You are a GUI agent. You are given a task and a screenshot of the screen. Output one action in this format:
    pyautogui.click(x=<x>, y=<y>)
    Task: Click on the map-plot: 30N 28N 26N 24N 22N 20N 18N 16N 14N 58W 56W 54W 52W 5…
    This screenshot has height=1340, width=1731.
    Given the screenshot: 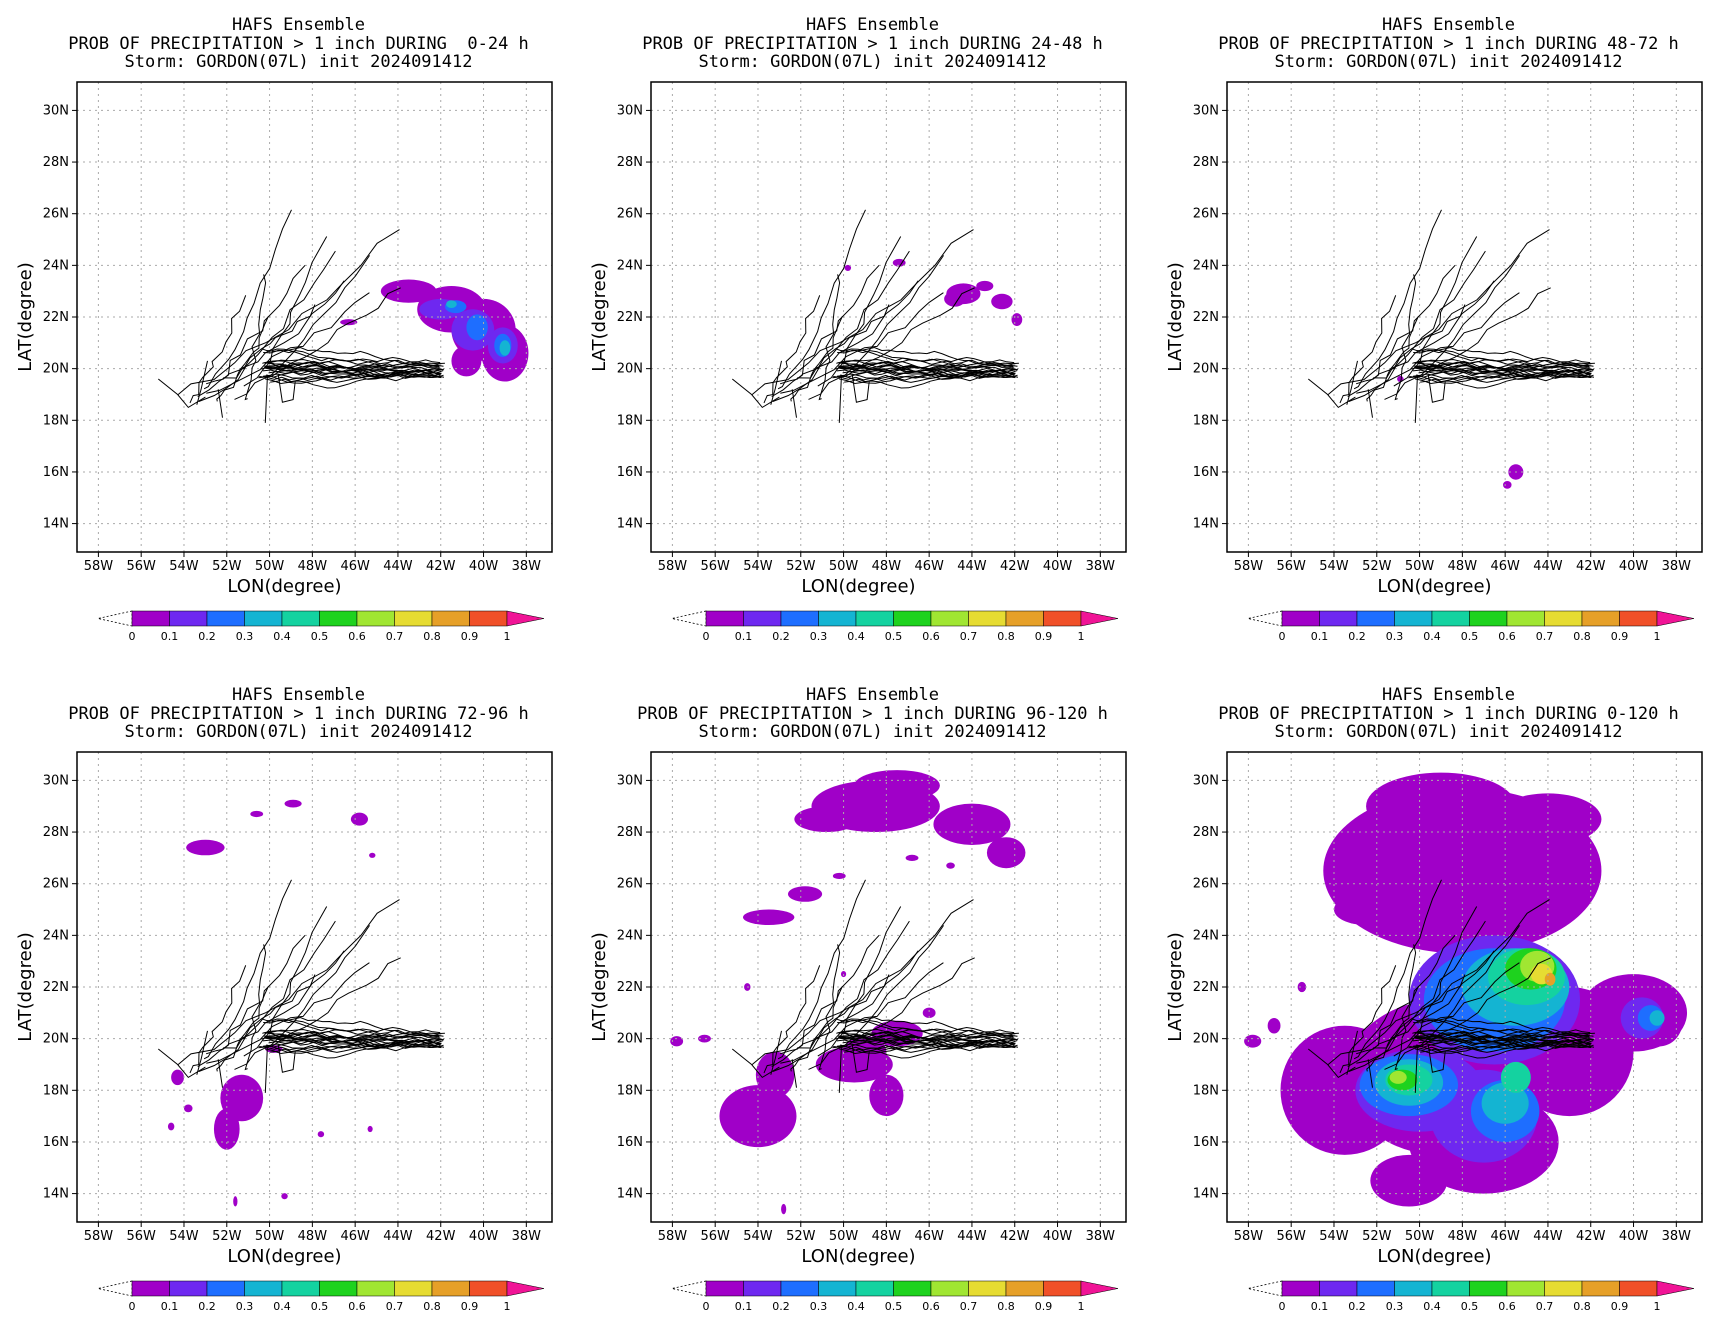 What is the action you would take?
    pyautogui.click(x=1434, y=1032)
    